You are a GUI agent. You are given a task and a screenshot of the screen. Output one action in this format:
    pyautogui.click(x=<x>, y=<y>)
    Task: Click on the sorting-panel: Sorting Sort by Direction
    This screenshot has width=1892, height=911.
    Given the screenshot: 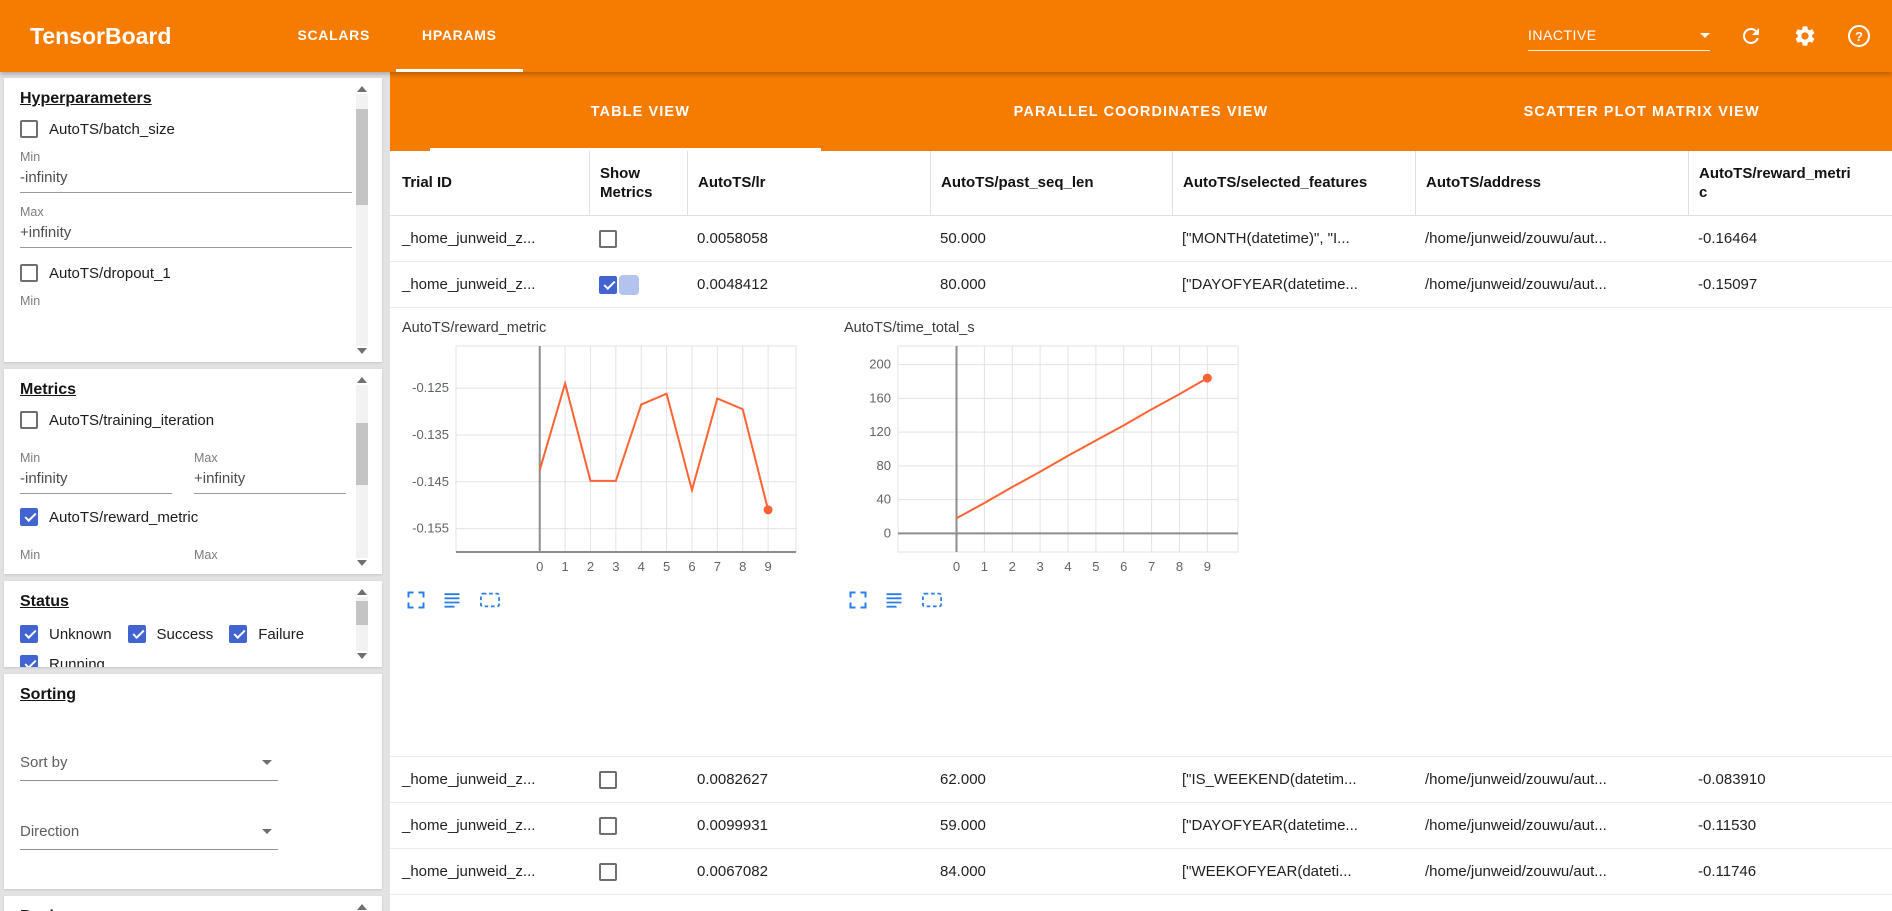 What is the action you would take?
    pyautogui.click(x=193, y=781)
    